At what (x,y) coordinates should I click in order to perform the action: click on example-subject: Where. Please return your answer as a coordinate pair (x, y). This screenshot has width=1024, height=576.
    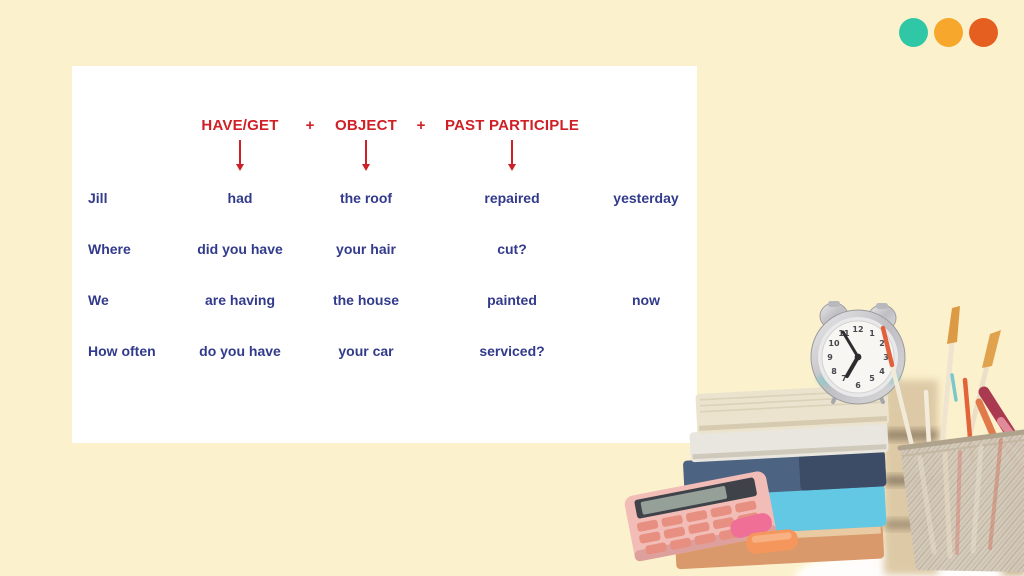
    Looking at the image, I should click on (109, 248).